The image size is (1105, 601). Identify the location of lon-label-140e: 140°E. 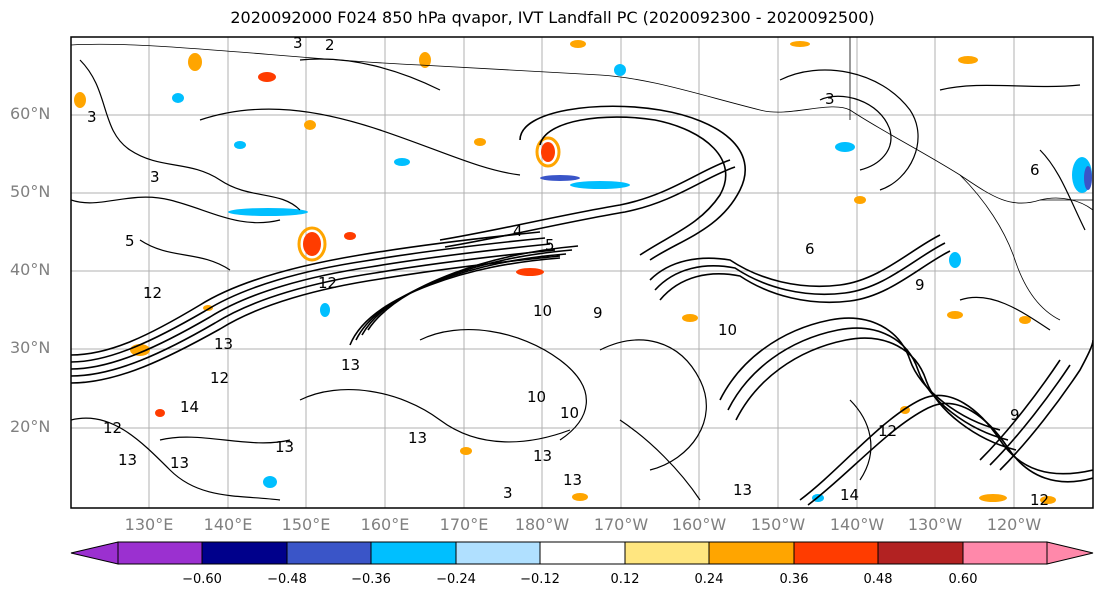
(228, 524).